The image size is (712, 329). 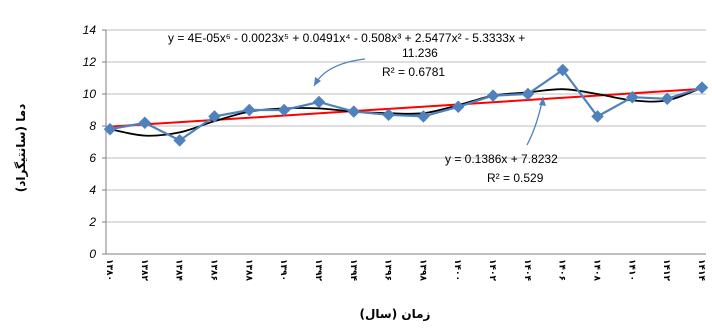 I want to click on y-tick-label: 0, so click(x=92, y=254).